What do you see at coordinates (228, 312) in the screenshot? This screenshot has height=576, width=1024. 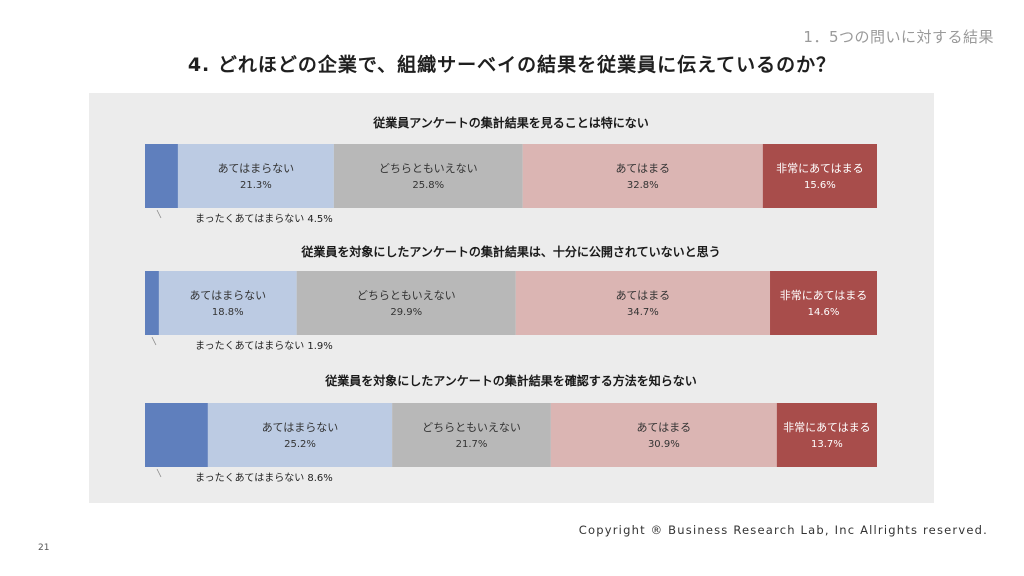 I see `segment-value: 18.8%` at bounding box center [228, 312].